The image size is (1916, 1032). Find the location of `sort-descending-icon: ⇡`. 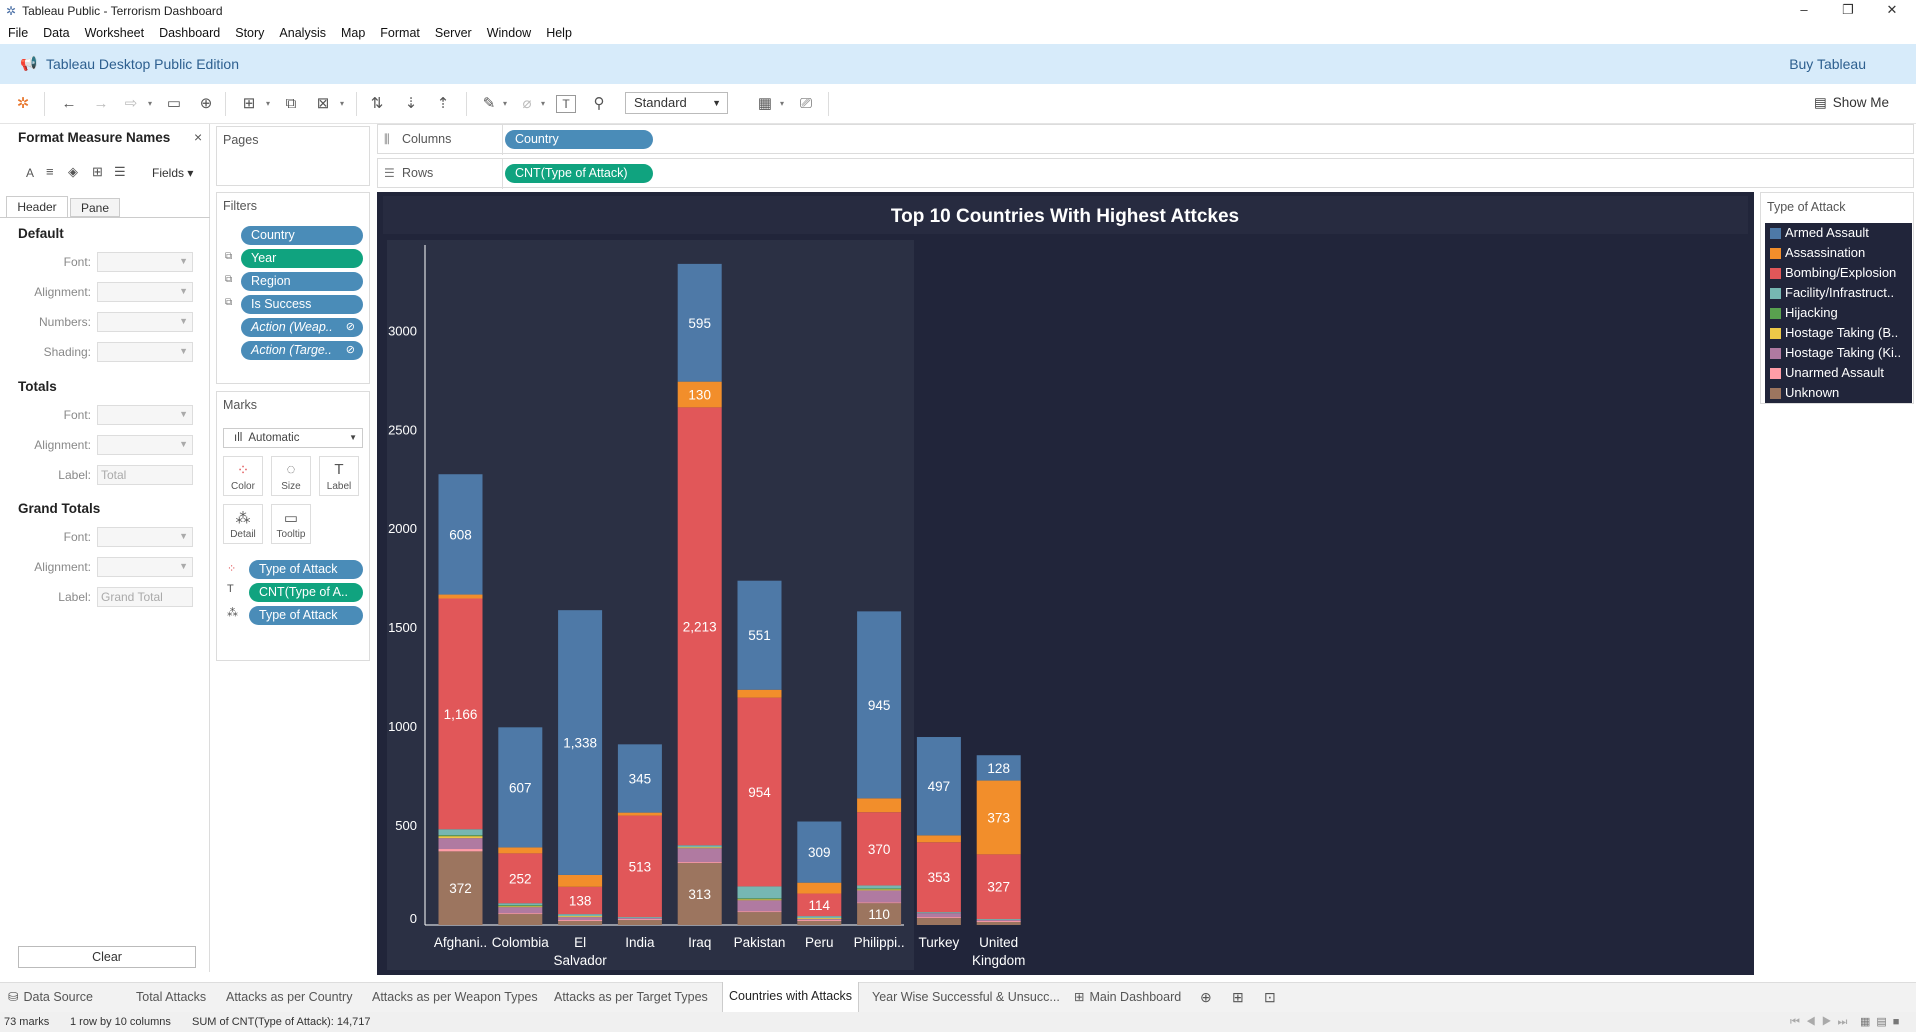

sort-descending-icon: ⇡ is located at coordinates (443, 103).